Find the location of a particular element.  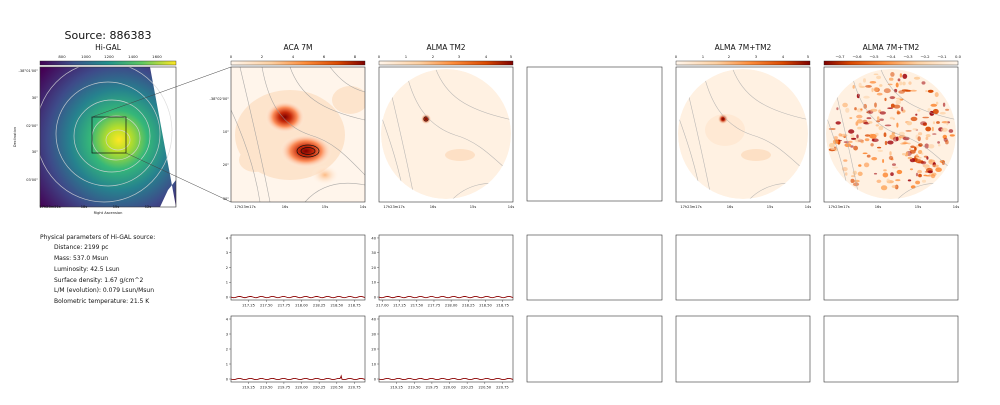

info-line-mass: Mass: 537.0 Msun is located at coordinates (81, 258).